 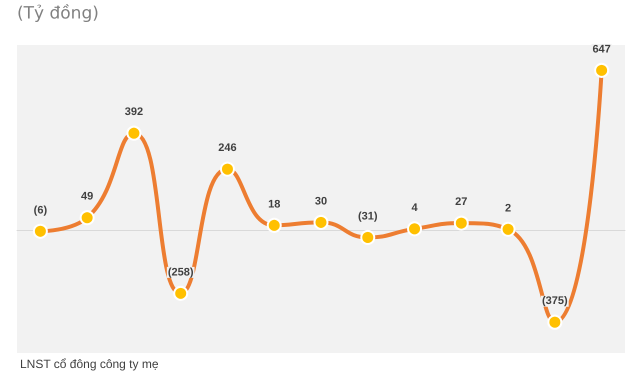 What do you see at coordinates (555, 301) in the screenshot?
I see `data-label: (375)` at bounding box center [555, 301].